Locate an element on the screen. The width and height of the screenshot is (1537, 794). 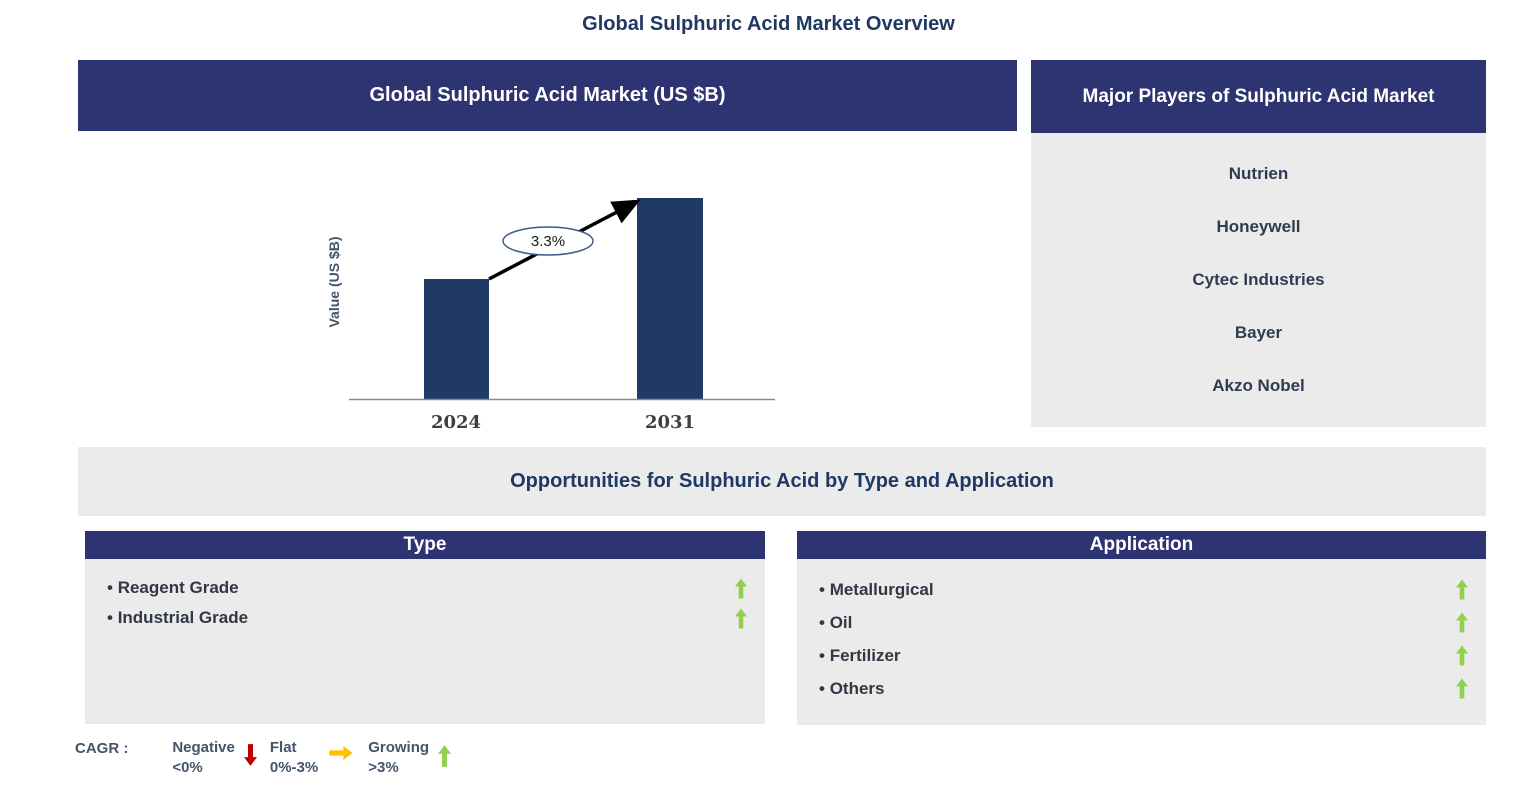
x-tick-2031: 2031 is located at coordinates (670, 422).